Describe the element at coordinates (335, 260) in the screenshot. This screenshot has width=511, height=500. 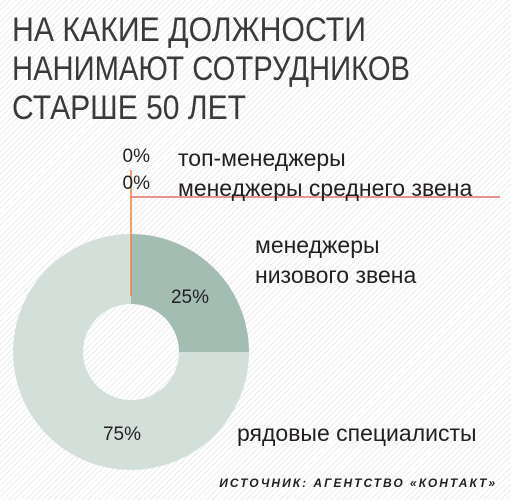
I see `category-label: менеджеры низового звена` at that location.